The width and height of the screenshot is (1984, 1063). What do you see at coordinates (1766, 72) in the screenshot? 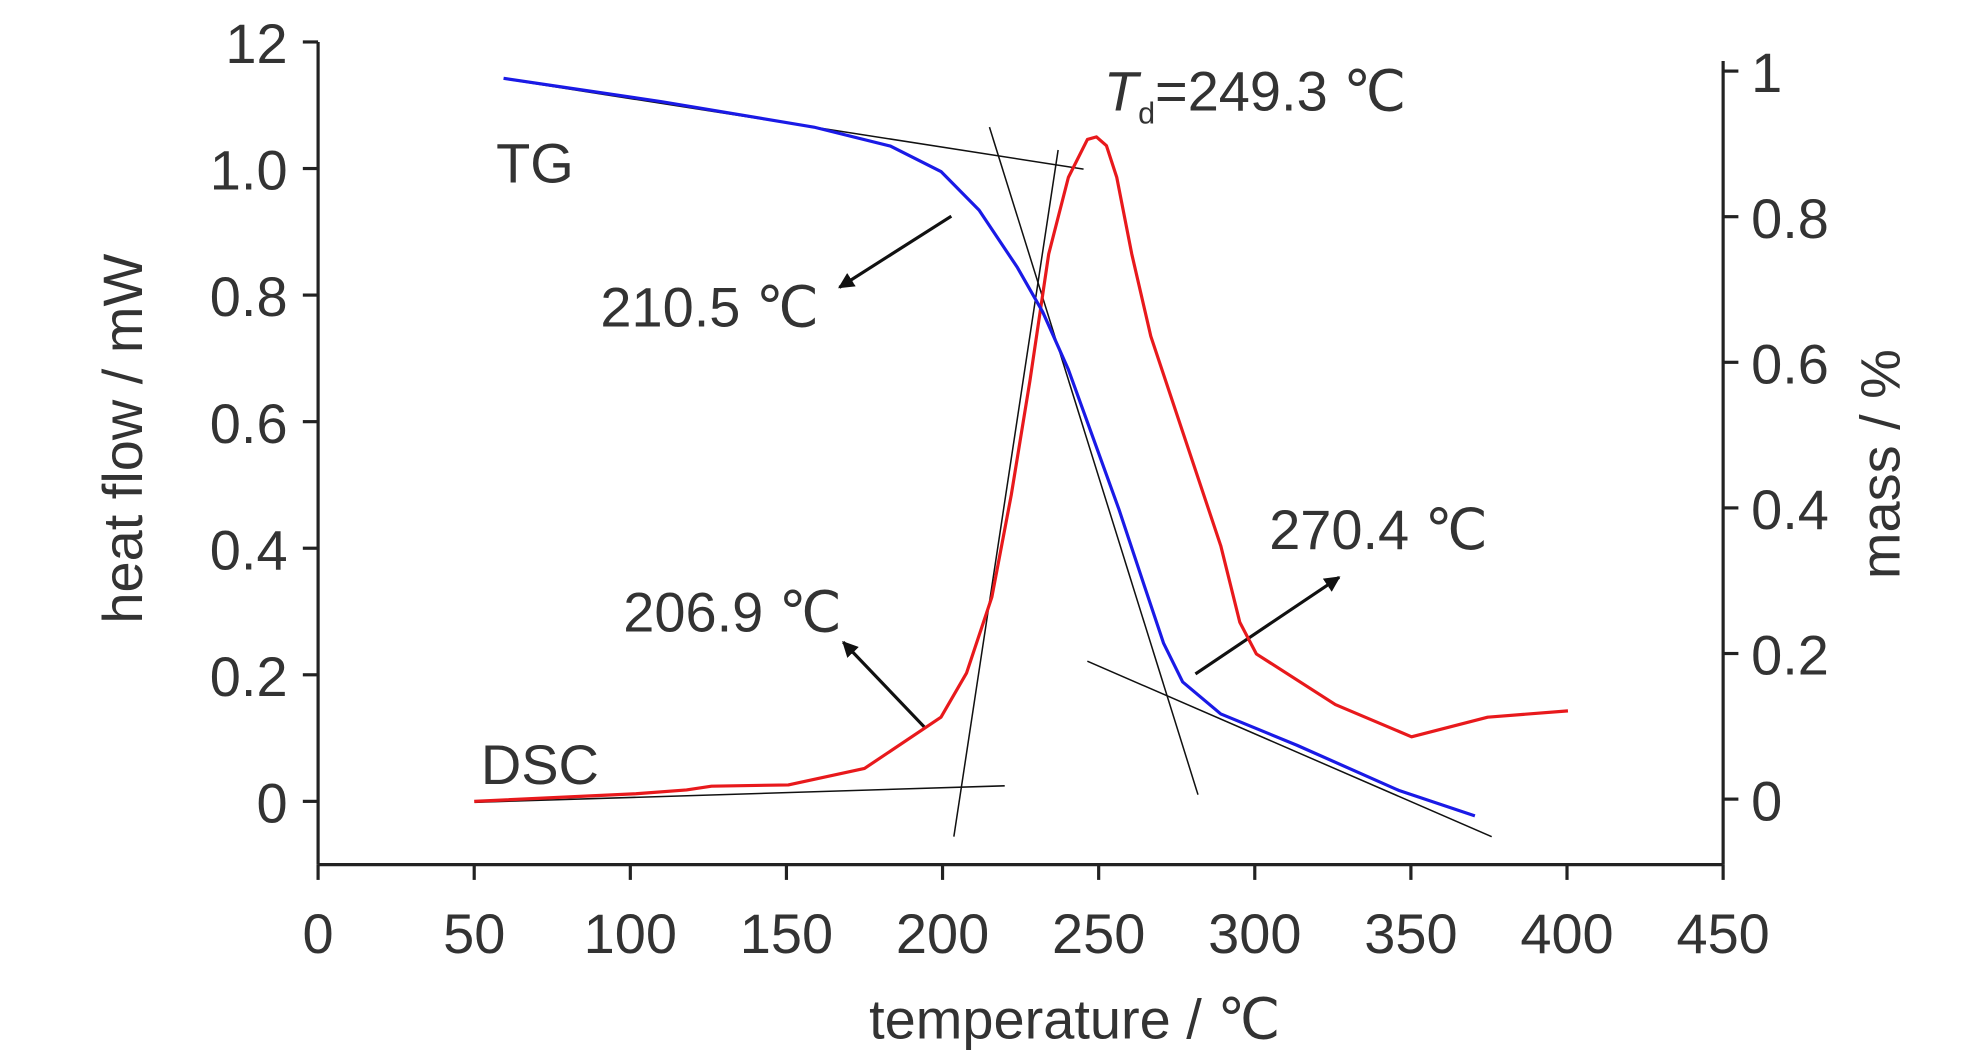
I see `y2-tick-label: 1` at bounding box center [1766, 72].